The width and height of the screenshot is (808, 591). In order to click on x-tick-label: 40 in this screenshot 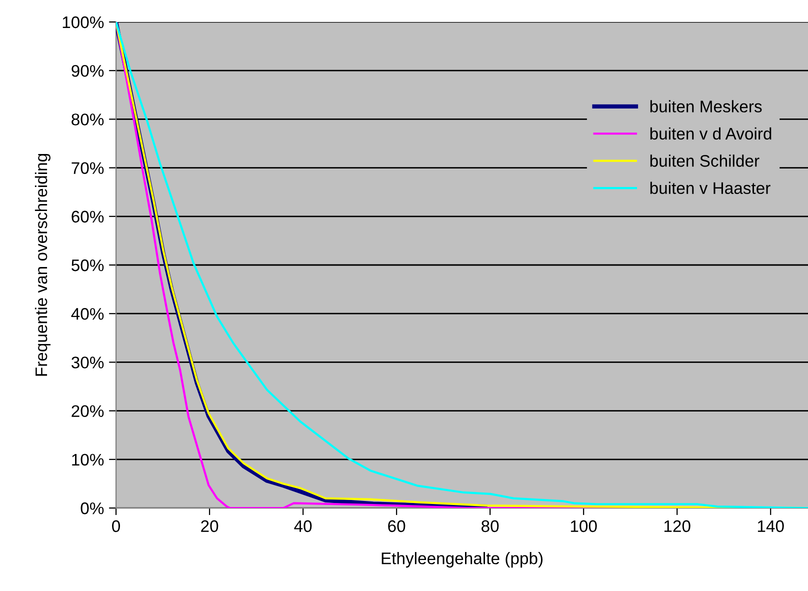, I will do `click(303, 526)`.